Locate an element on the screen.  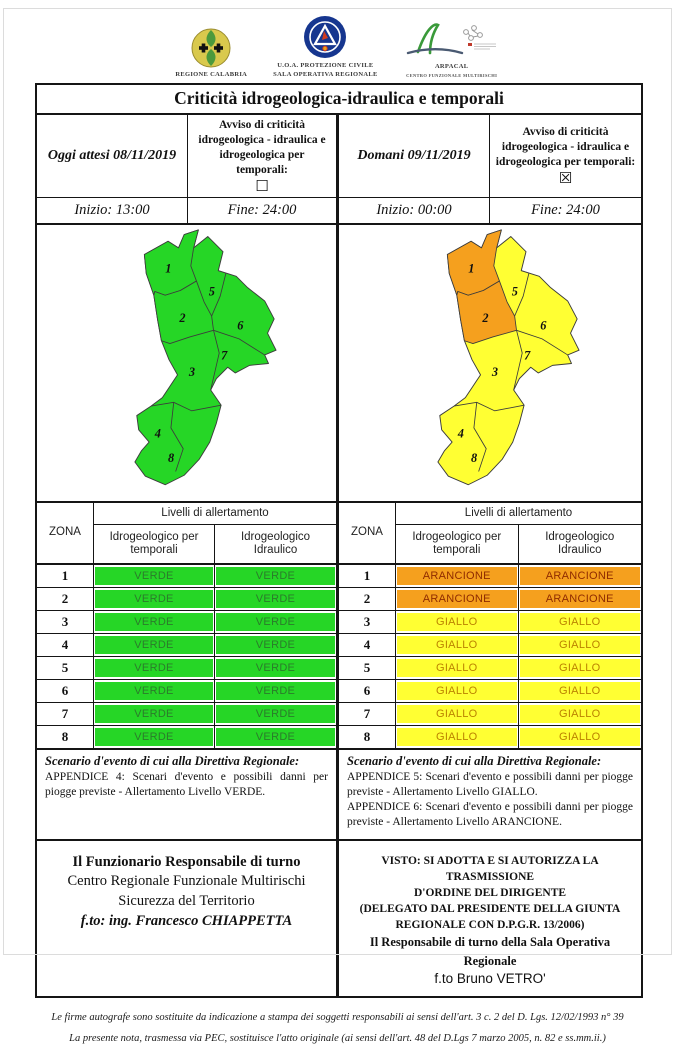
tomorrow-avviso-checkbox: ☒ is located at coordinates (565, 178).